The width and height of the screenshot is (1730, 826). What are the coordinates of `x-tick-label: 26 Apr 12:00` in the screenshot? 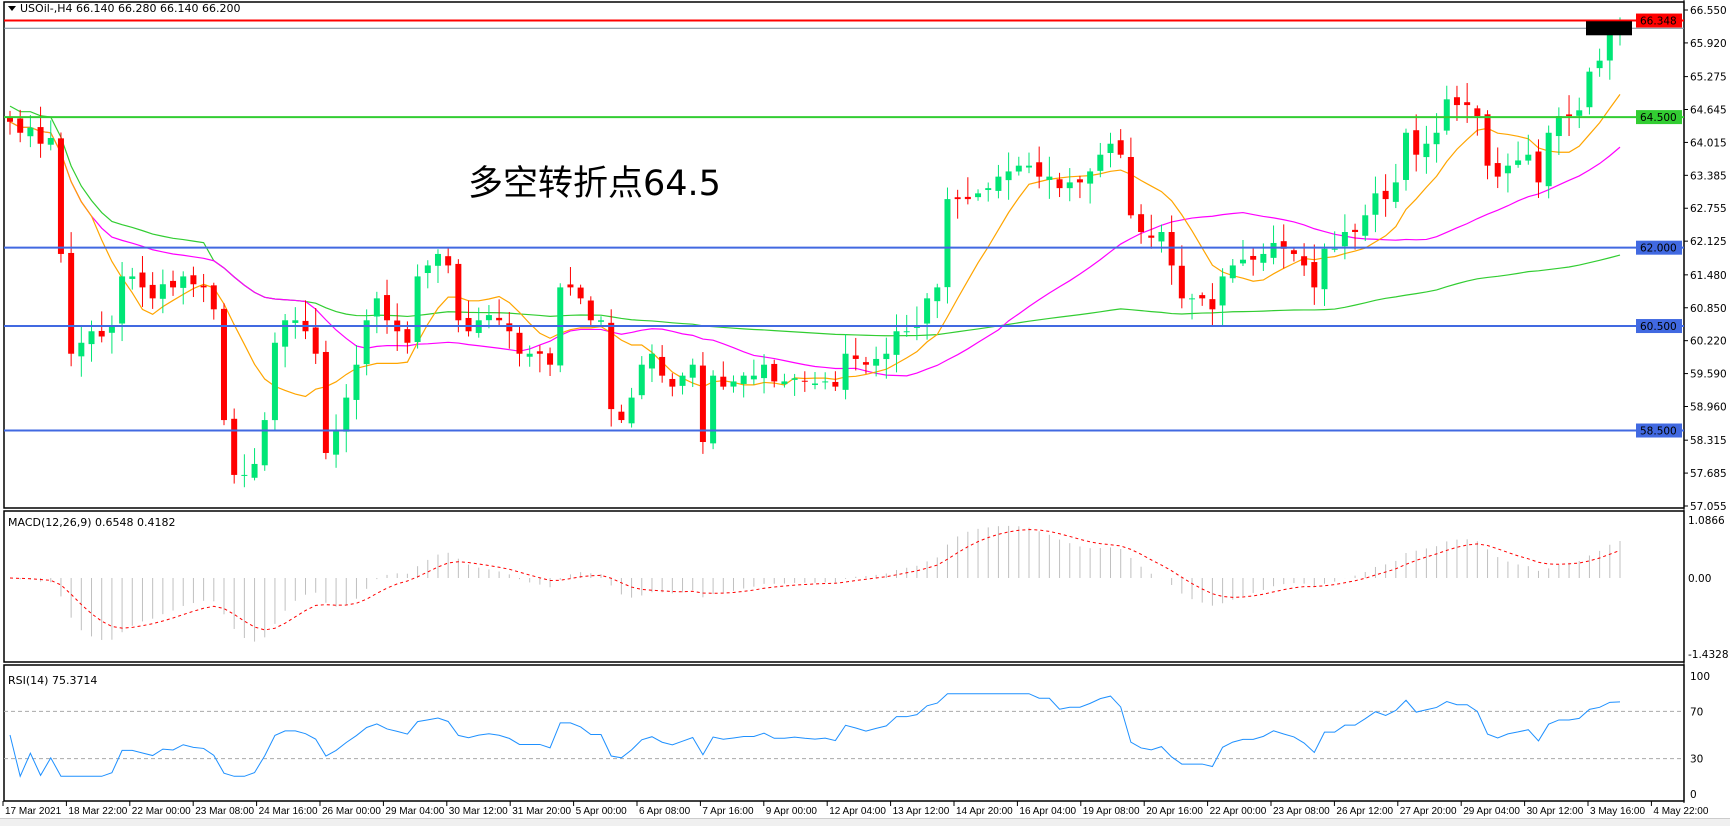 It's located at (1364, 811).